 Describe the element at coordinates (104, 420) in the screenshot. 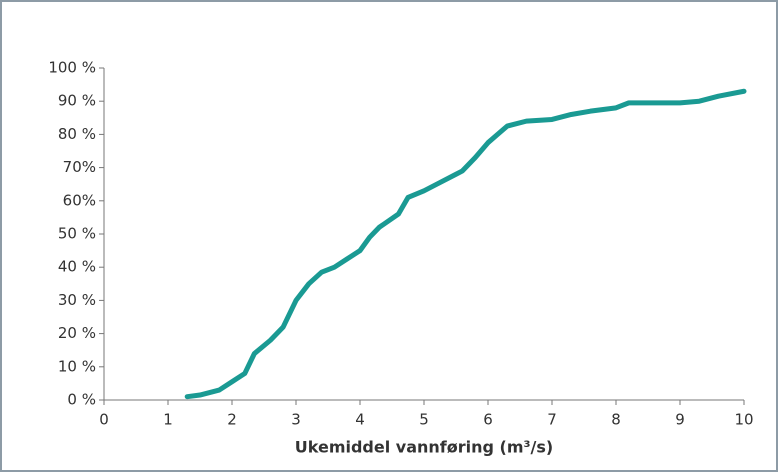

I see `x-tick-label: 0` at that location.